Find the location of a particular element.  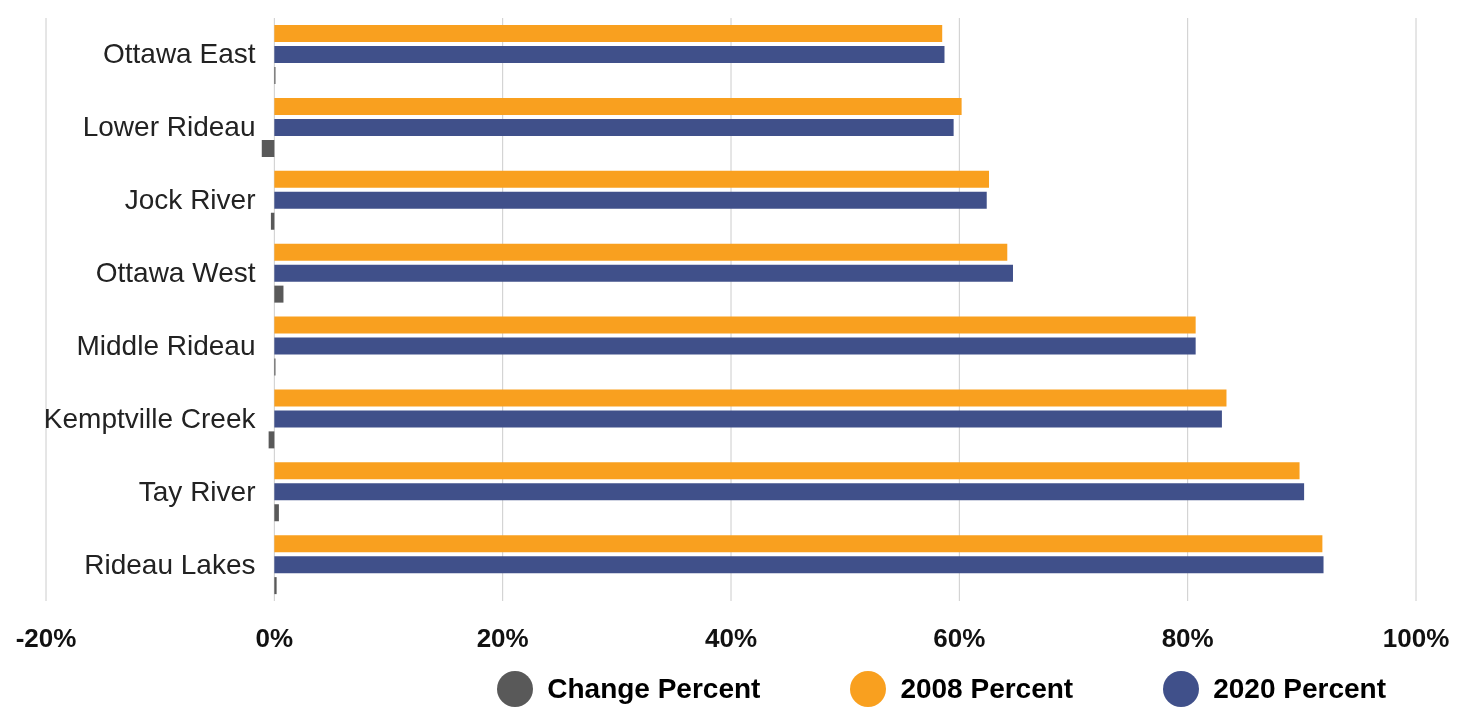

x-tick-label: 80% is located at coordinates (1187, 638).